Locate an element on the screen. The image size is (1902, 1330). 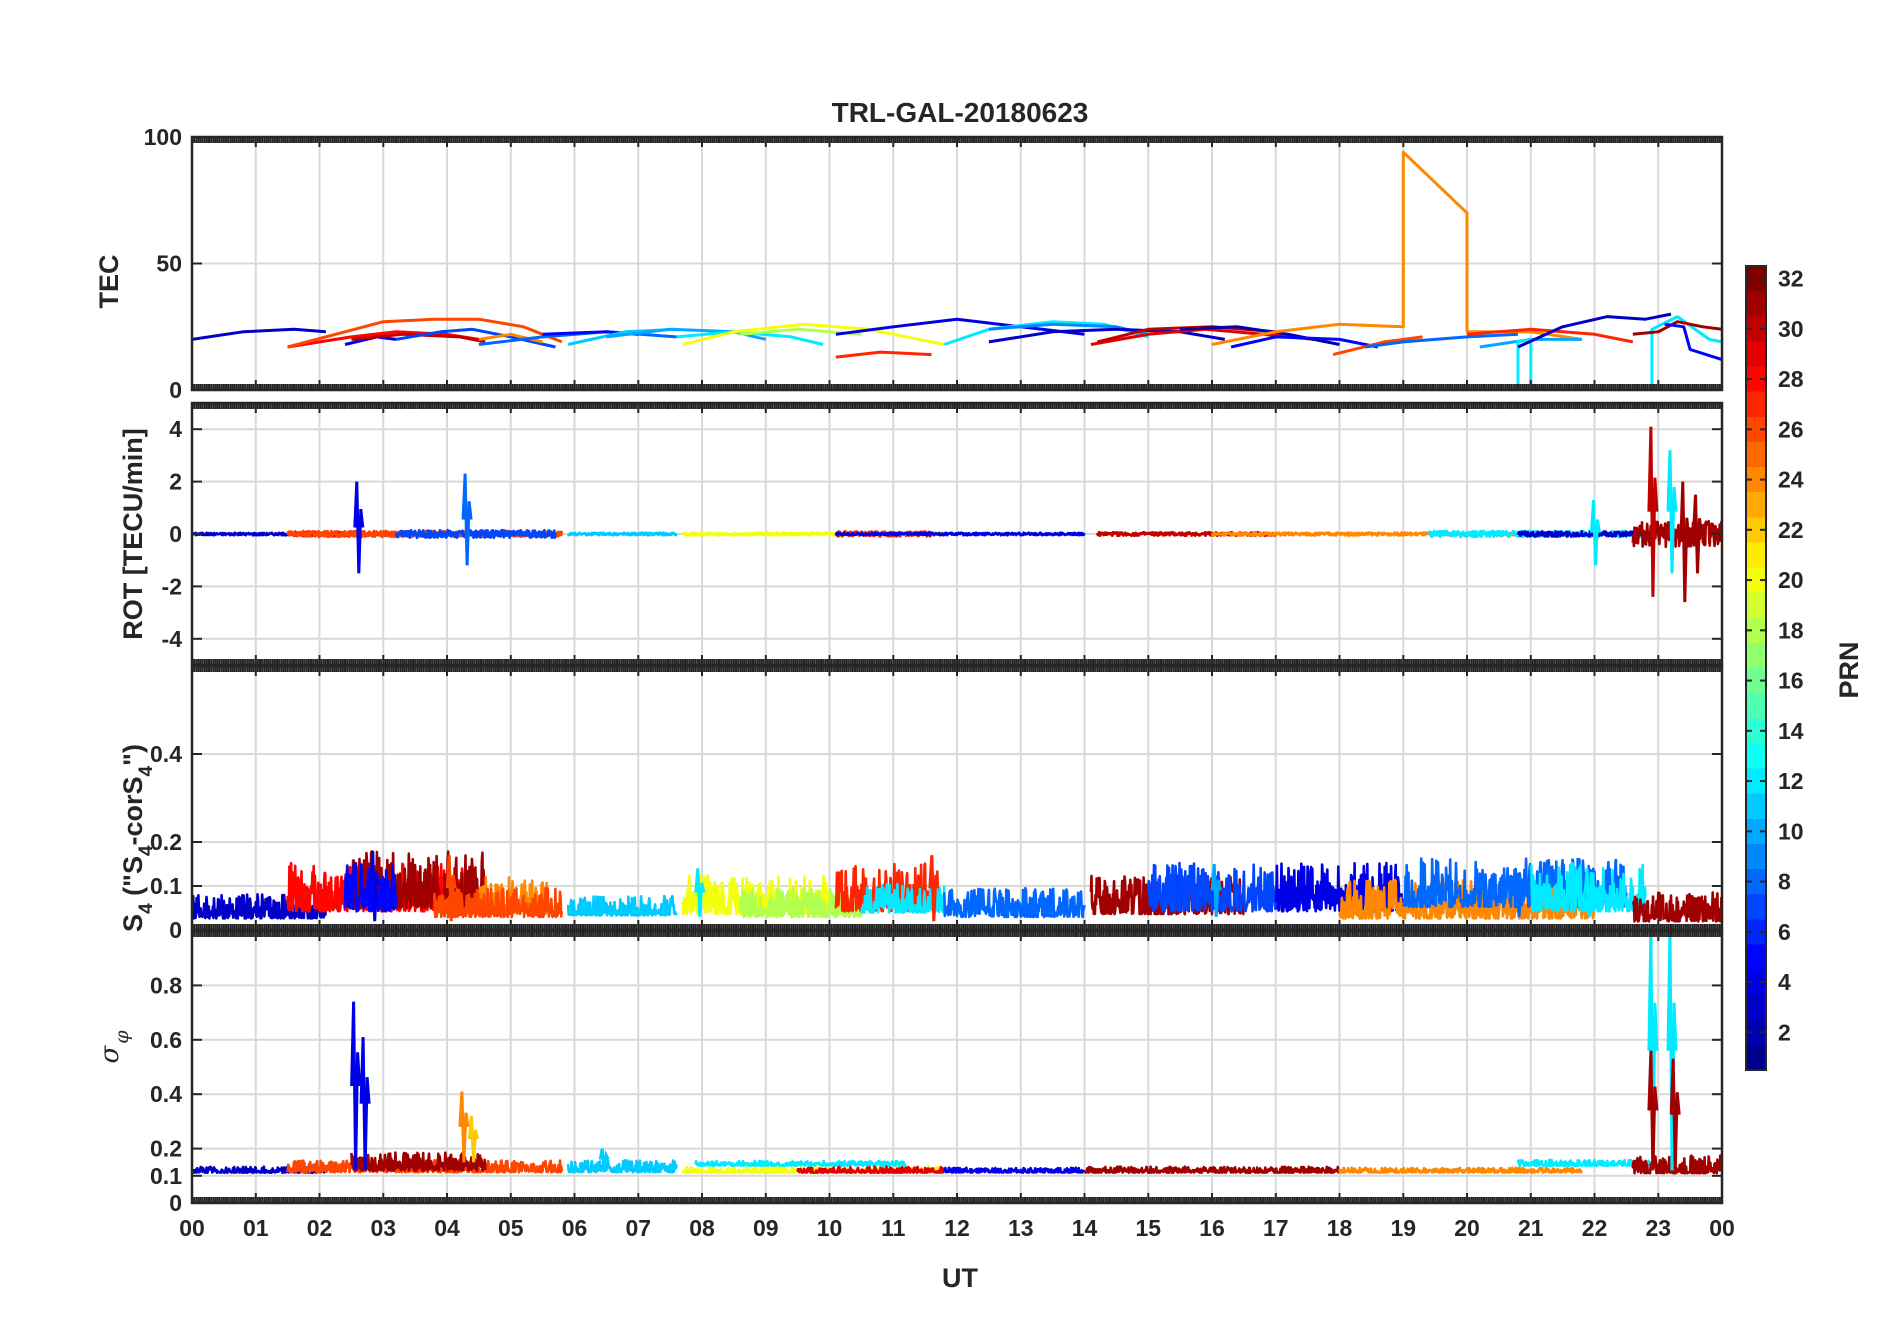
colorbar-tick-label: 20 is located at coordinates (1791, 580).